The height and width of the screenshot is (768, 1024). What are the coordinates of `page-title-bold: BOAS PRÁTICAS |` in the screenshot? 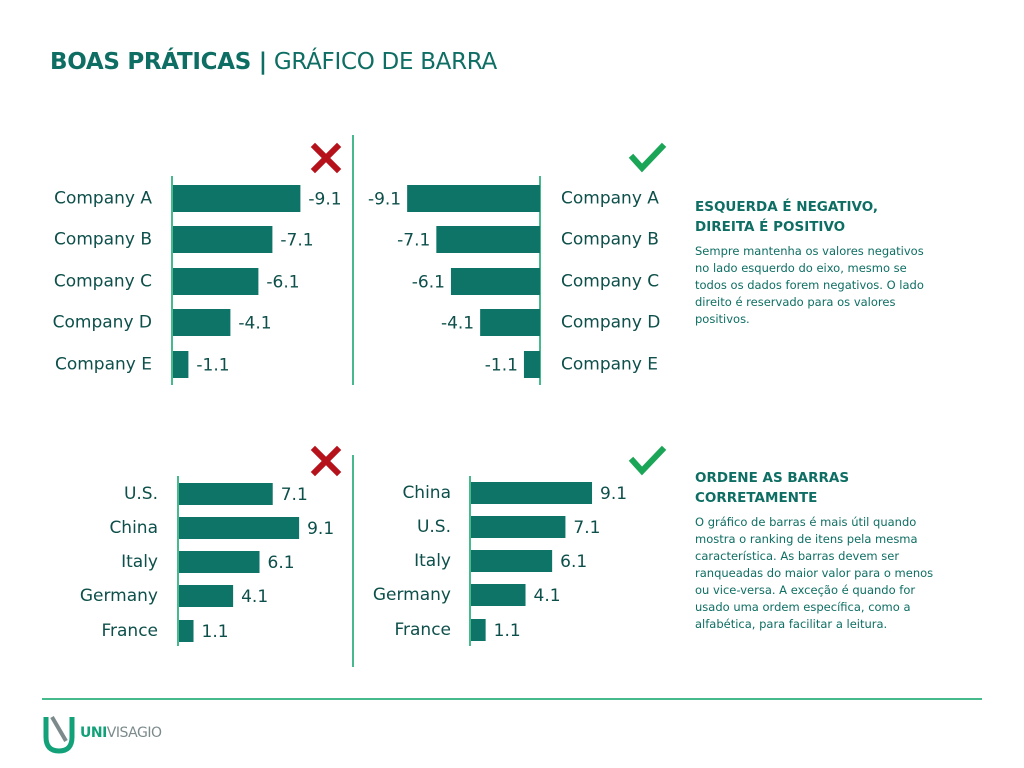 It's located at (158, 62).